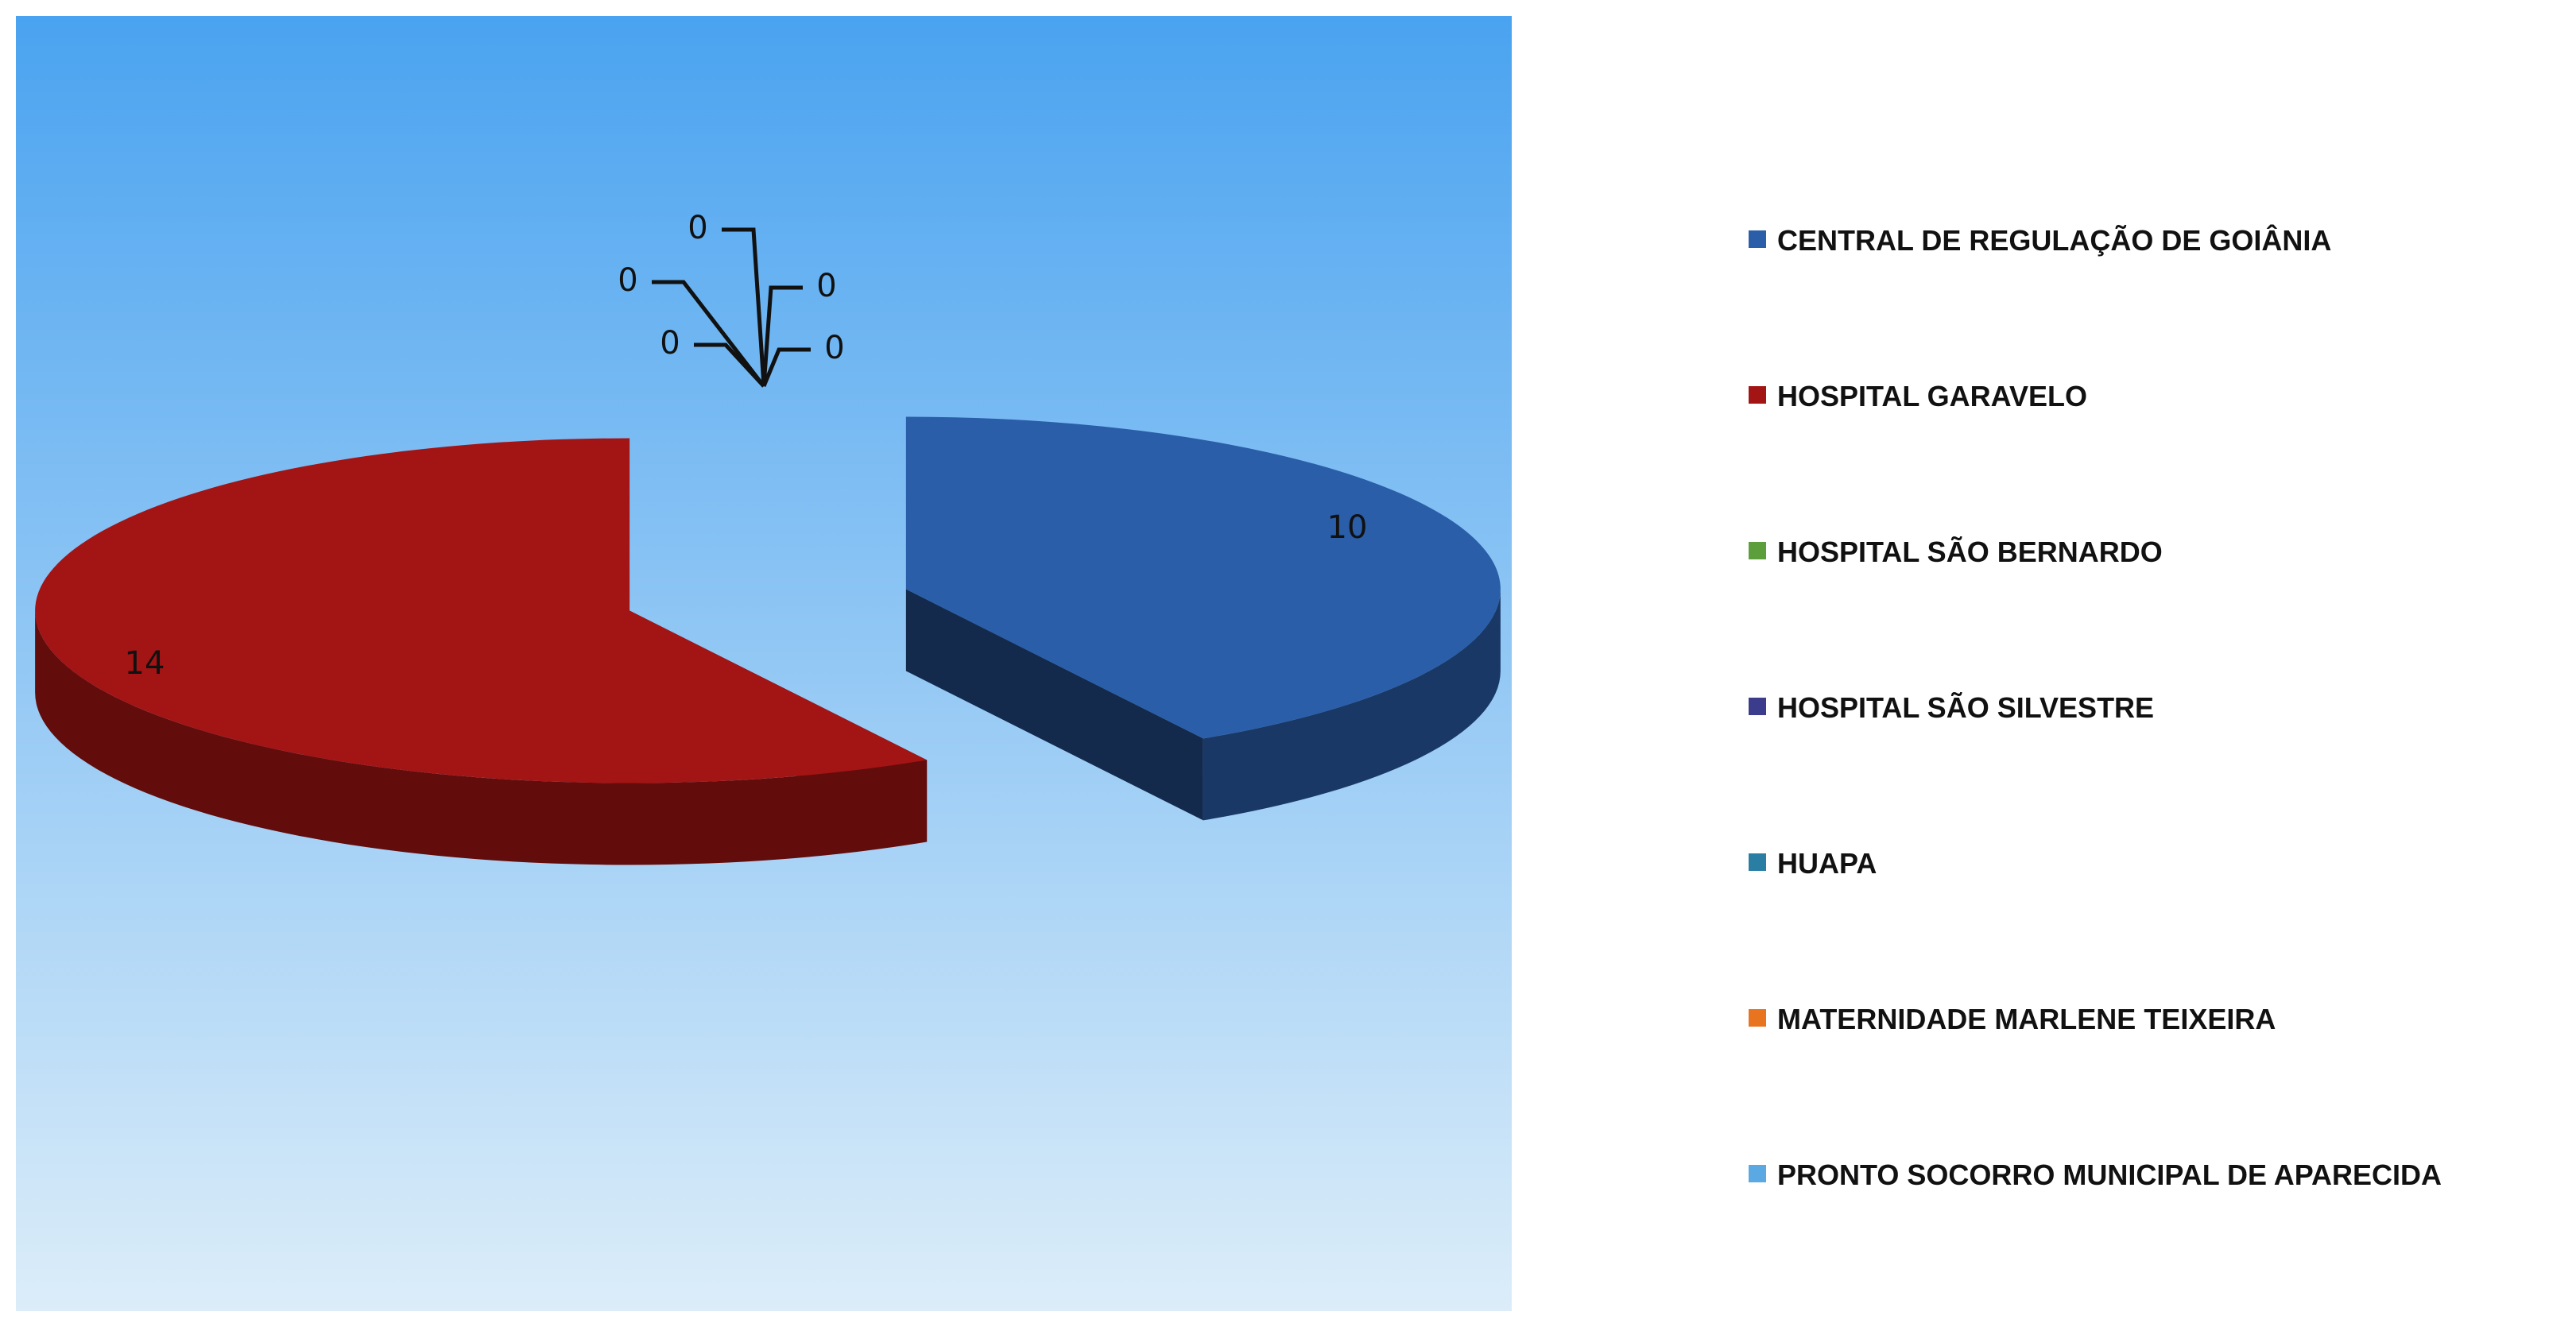 This screenshot has height=1323, width=2576. I want to click on legend-label: HOSPITAL GARAVELO, so click(1932, 396).